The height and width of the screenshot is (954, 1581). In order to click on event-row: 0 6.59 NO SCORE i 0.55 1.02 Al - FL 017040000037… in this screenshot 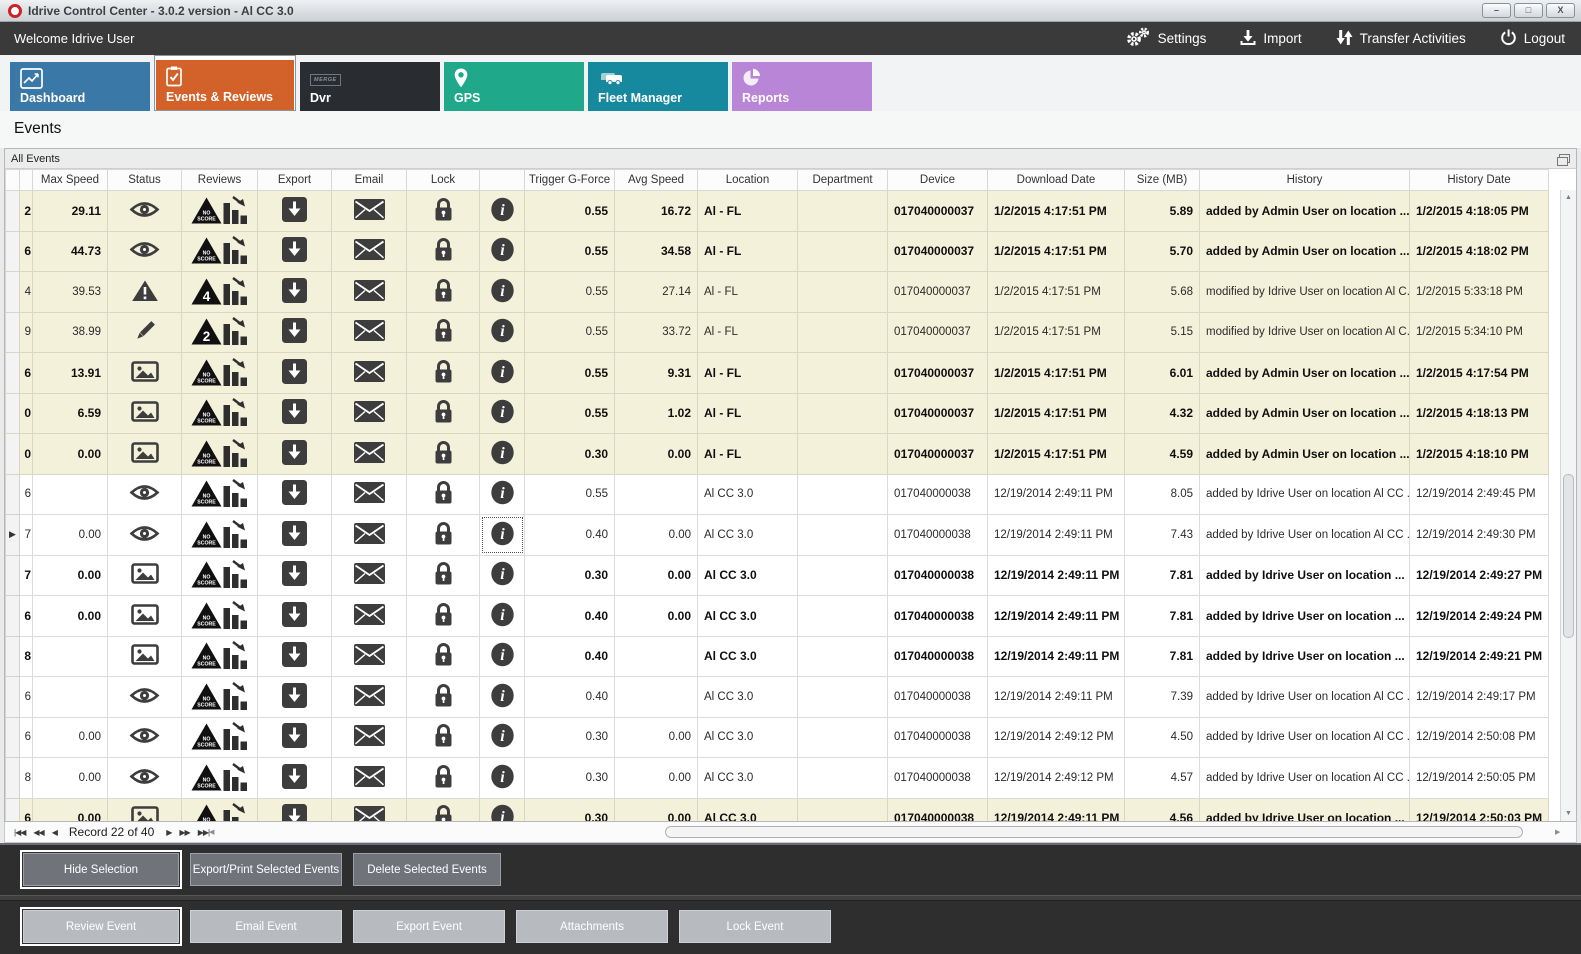, I will do `click(777, 413)`.